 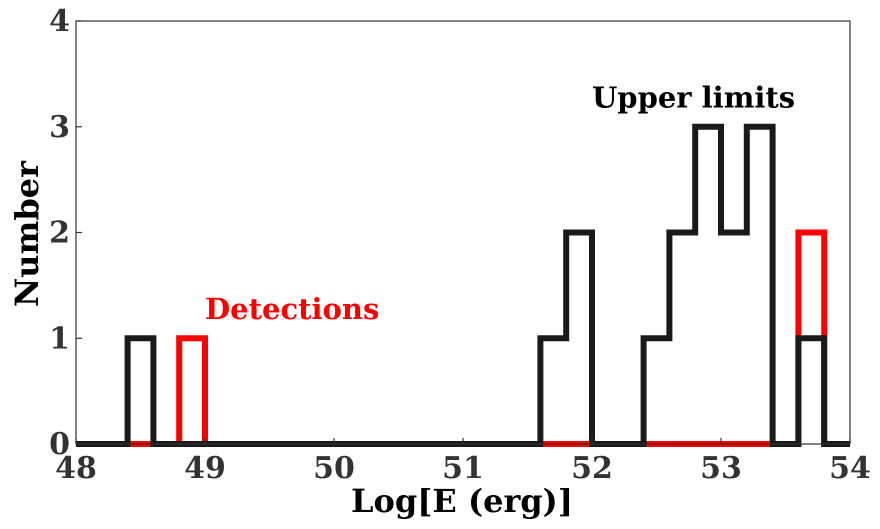 What do you see at coordinates (59, 444) in the screenshot?
I see `y-tick-label: 0` at bounding box center [59, 444].